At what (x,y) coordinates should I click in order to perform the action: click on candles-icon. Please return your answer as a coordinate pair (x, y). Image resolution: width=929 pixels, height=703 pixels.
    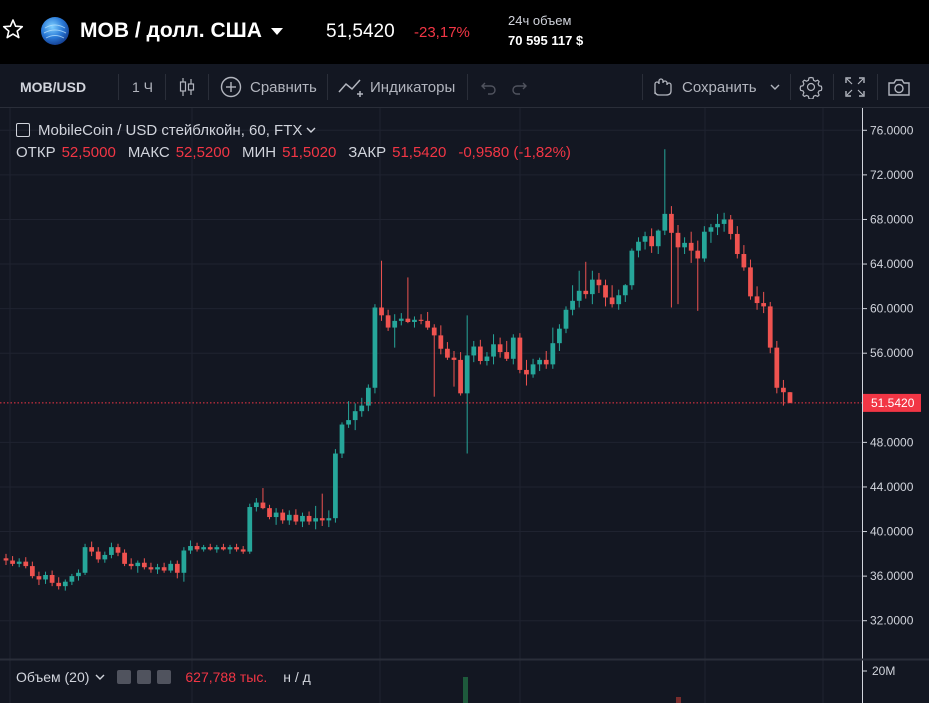
    Looking at the image, I should click on (187, 87).